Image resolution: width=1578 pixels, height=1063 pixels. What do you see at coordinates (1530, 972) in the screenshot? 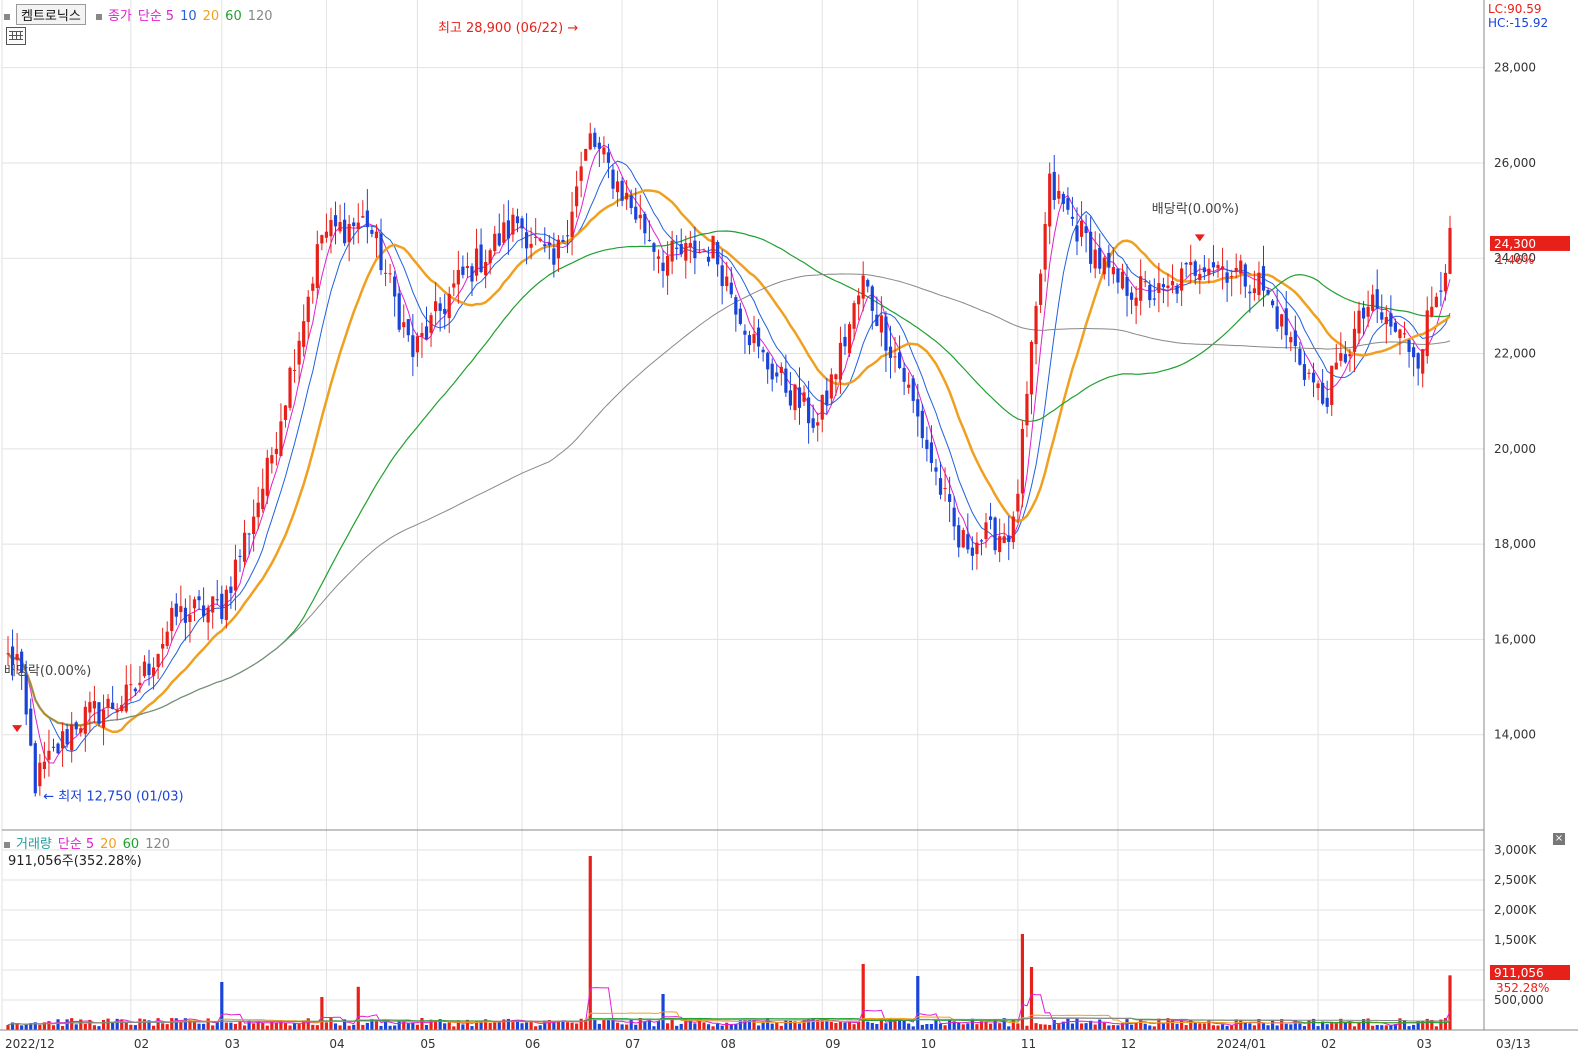
I see `last-volume-tag` at bounding box center [1530, 972].